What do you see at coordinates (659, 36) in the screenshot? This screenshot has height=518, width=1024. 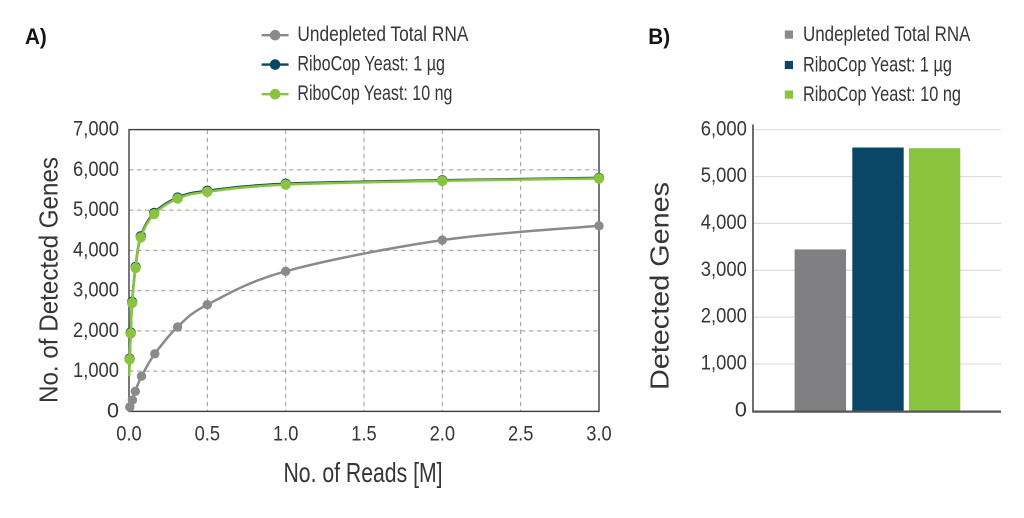 I see `svg-text: B)` at bounding box center [659, 36].